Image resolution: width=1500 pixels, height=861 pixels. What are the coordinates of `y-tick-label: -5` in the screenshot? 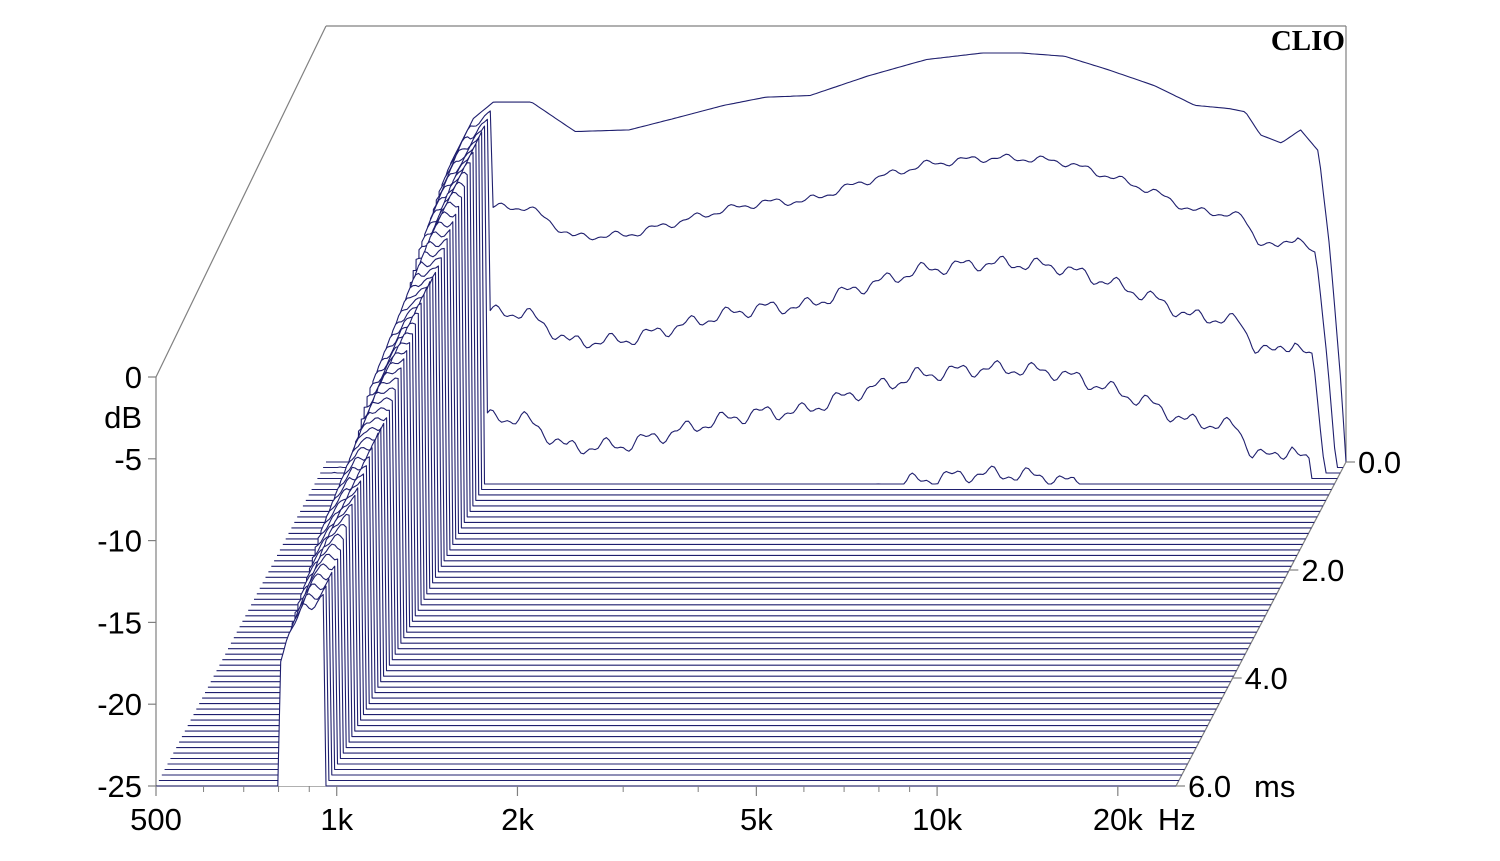 It's located at (128, 459).